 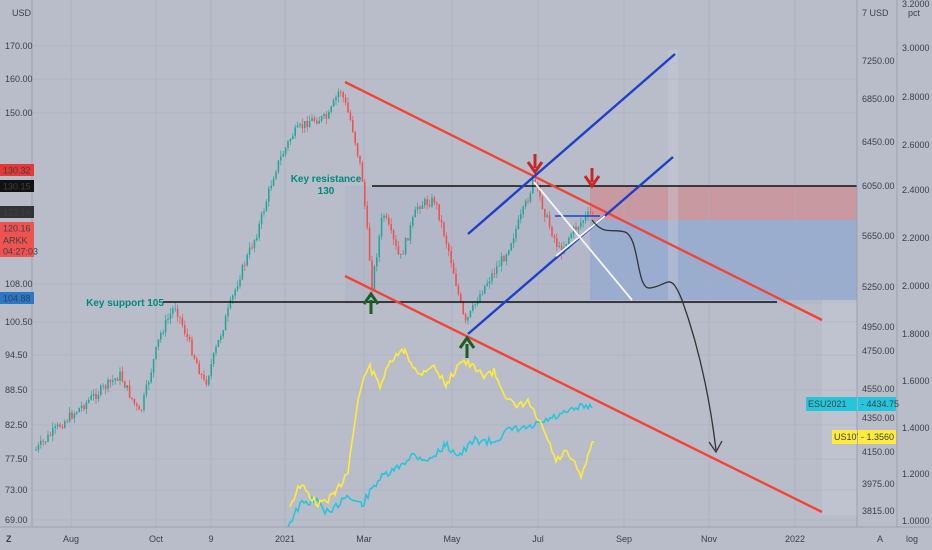 What do you see at coordinates (878, 236) in the screenshot?
I see `y-mid-tick-label: 5650.00` at bounding box center [878, 236].